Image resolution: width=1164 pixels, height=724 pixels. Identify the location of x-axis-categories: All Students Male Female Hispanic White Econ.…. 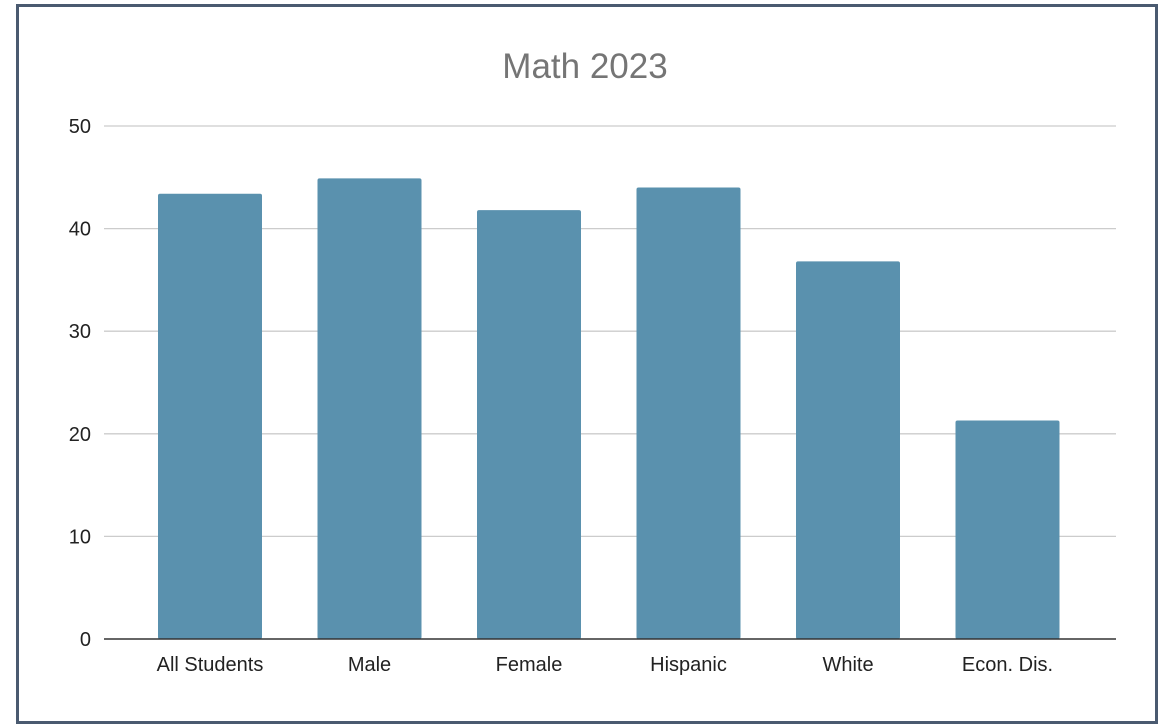
(605, 665).